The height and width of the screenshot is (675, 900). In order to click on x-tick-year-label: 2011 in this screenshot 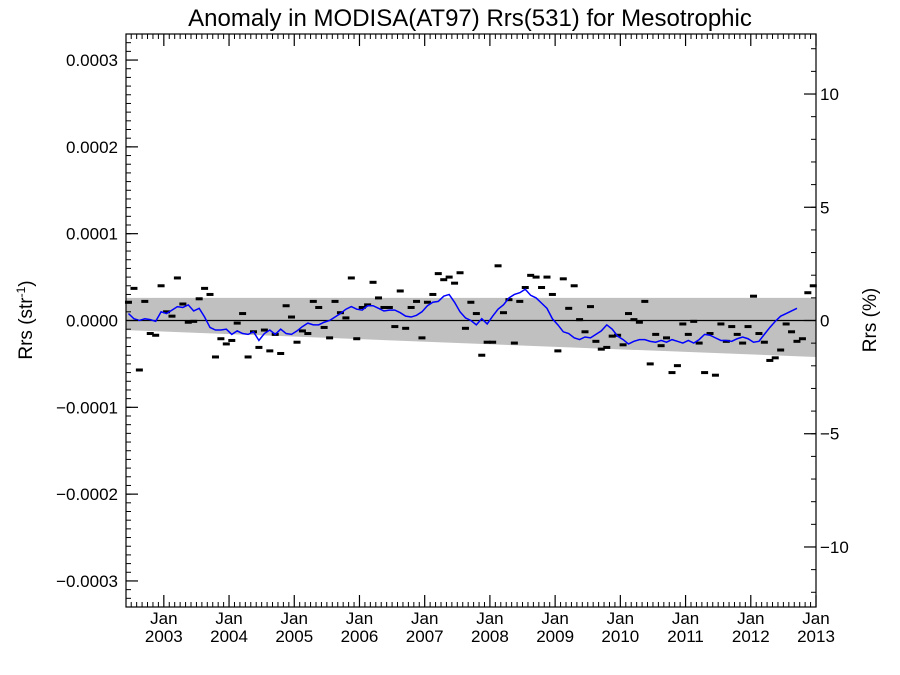, I will do `click(685, 636)`.